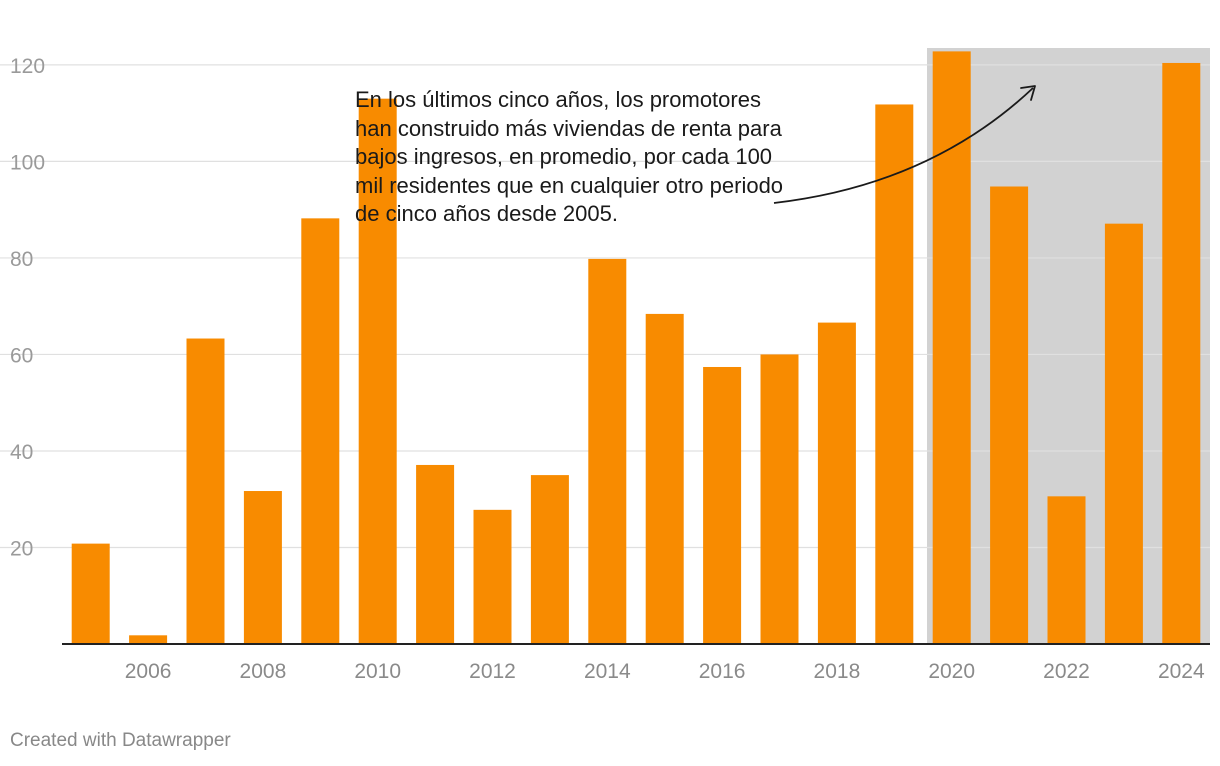 The height and width of the screenshot is (766, 1220). Describe the element at coordinates (205, 491) in the screenshot. I see `bar-2007` at that location.